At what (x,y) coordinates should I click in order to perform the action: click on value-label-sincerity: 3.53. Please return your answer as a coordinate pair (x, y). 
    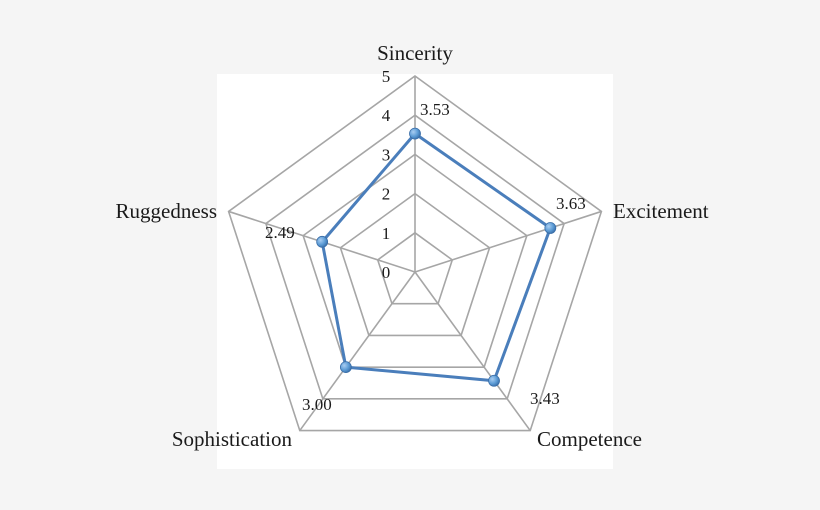
    Looking at the image, I should click on (435, 109).